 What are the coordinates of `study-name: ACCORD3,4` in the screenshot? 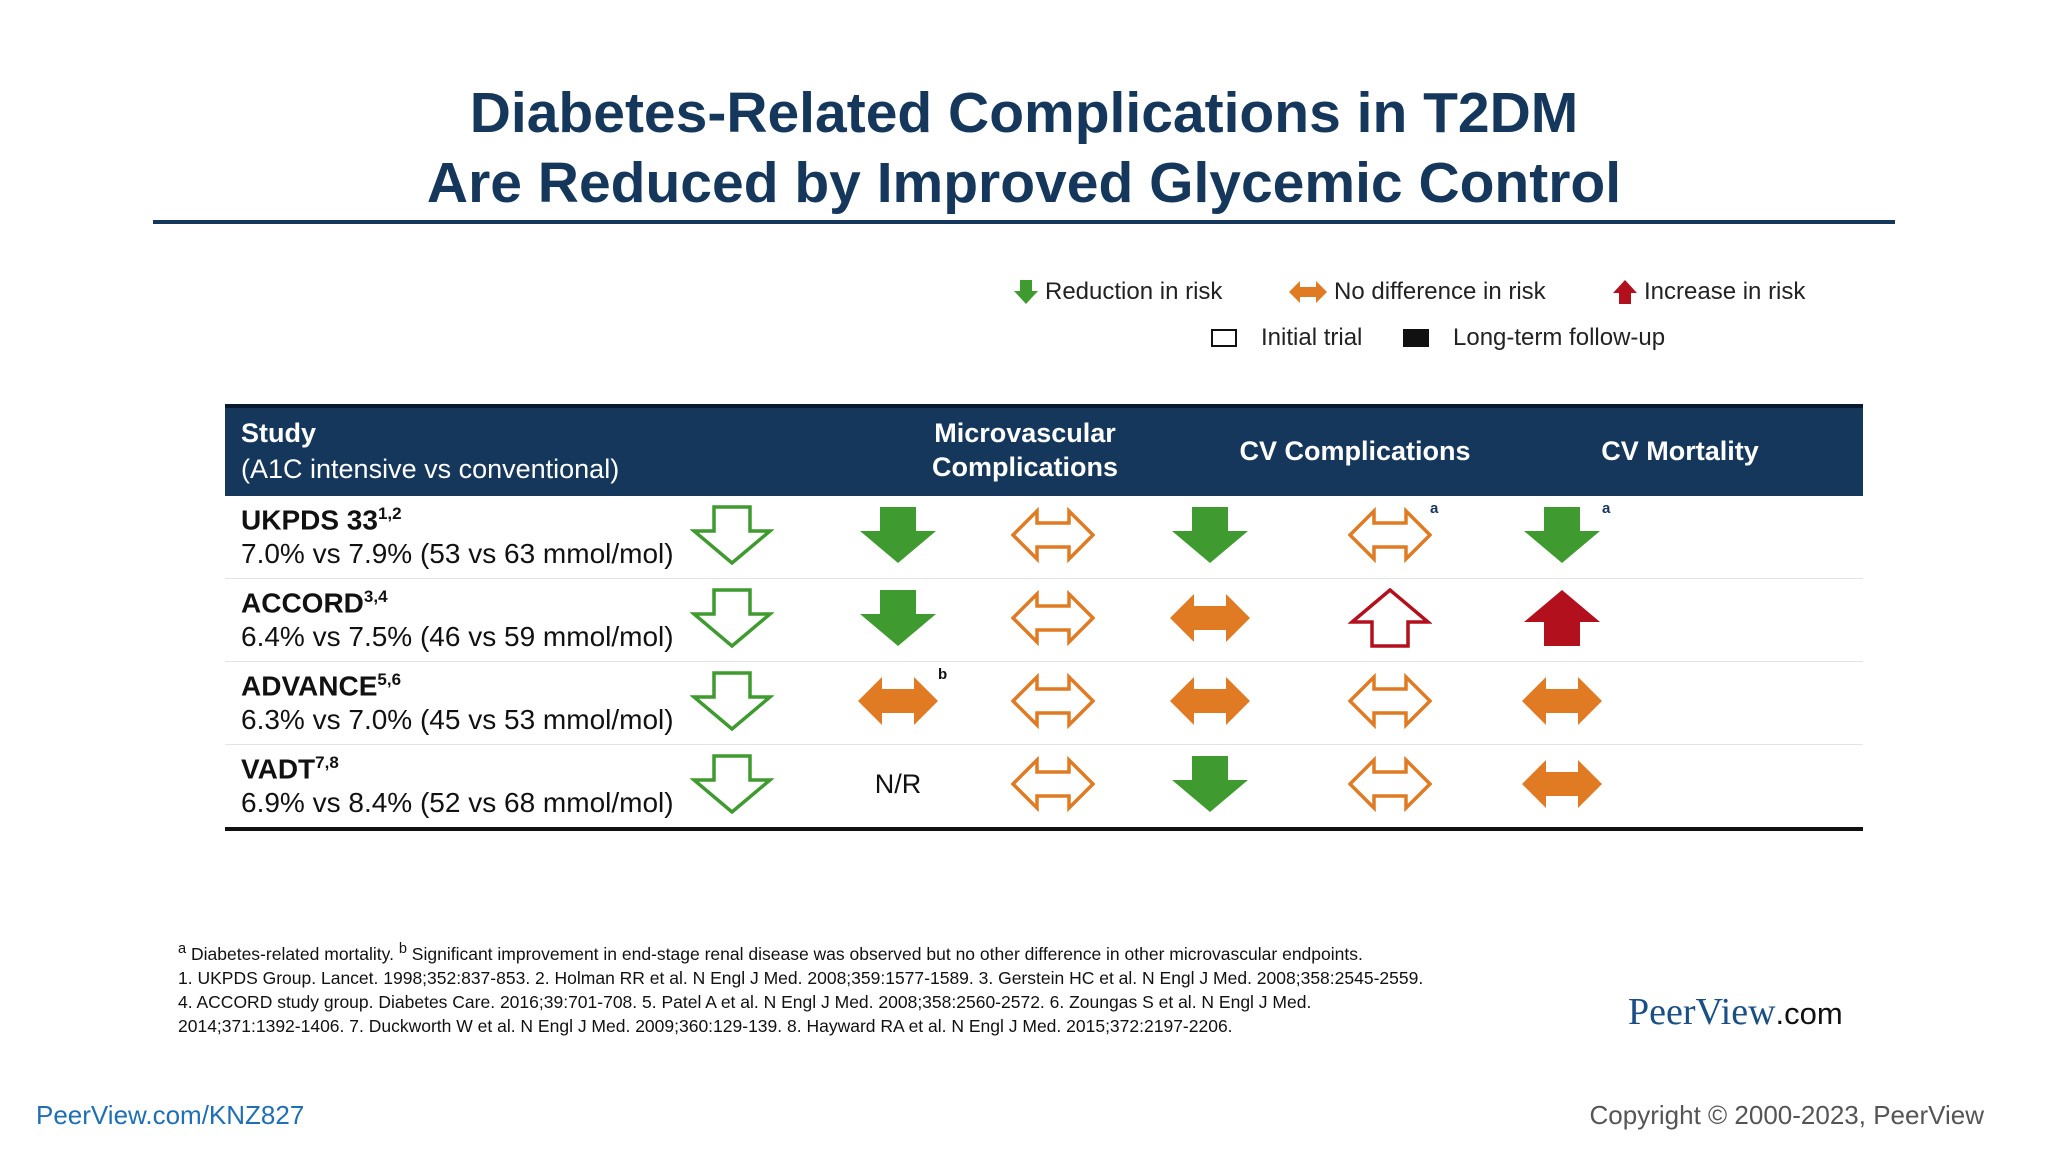 It's located at (314, 603).